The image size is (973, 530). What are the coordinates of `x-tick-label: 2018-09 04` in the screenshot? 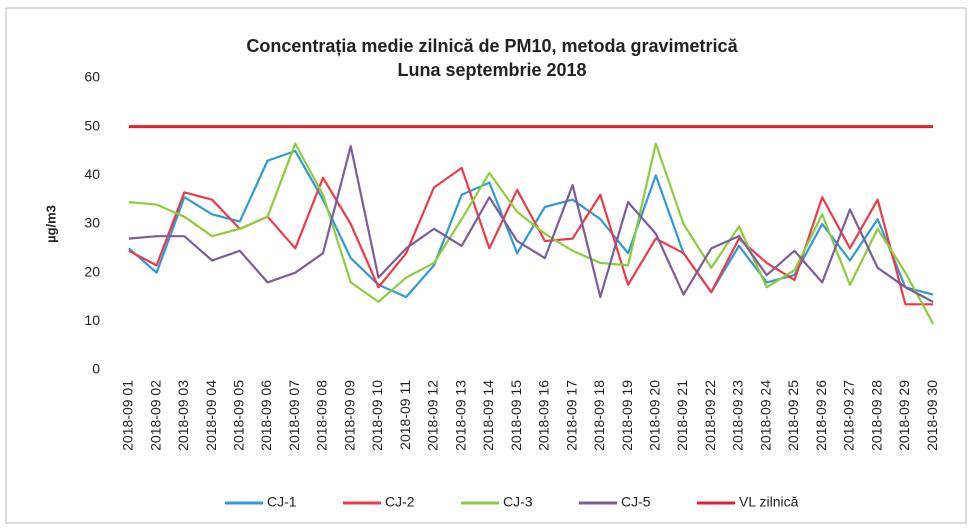 It's located at (211, 415).